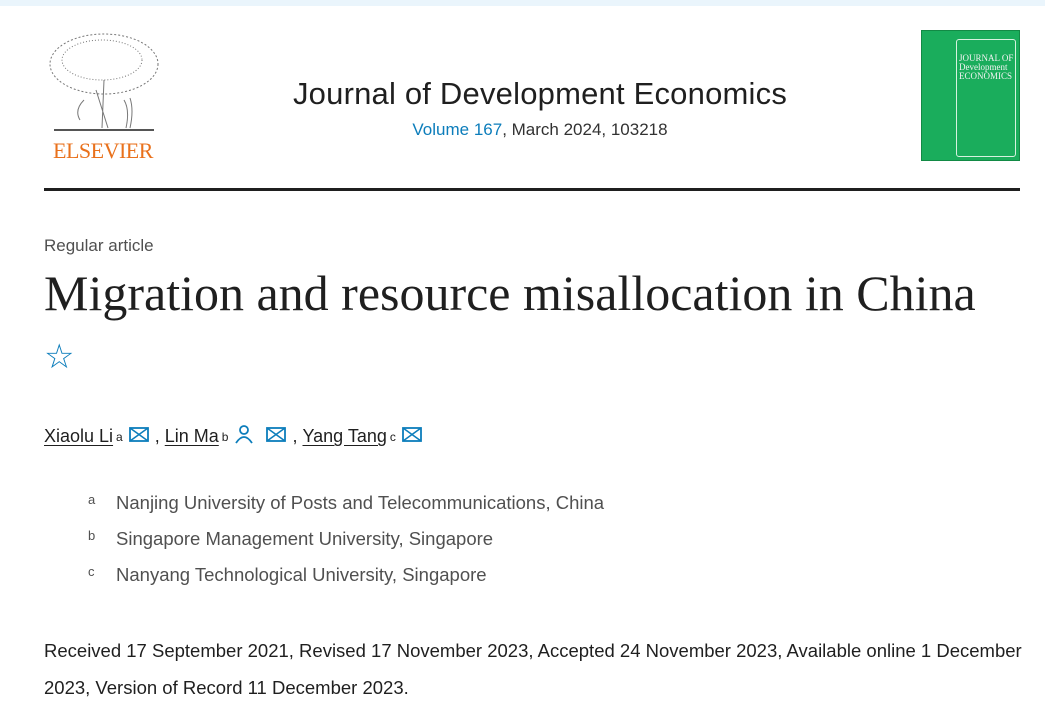 This screenshot has width=1045, height=715. Describe the element at coordinates (91, 571) in the screenshot. I see `affiliation-label: c` at that location.